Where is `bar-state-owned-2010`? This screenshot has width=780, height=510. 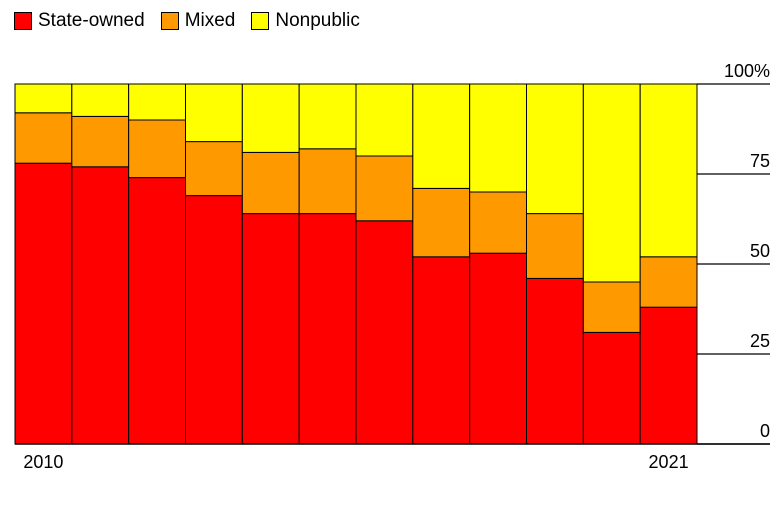 bar-state-owned-2010 is located at coordinates (43, 303).